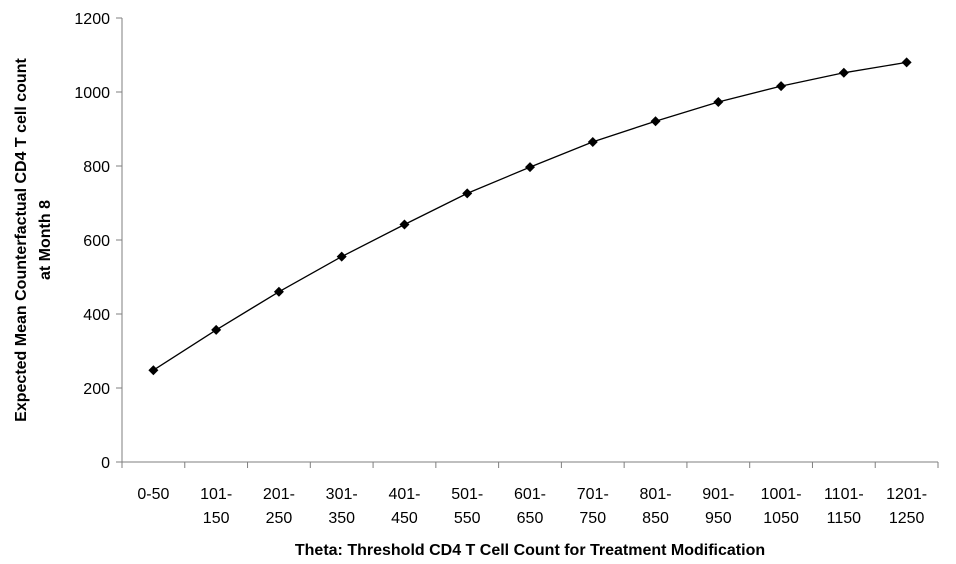  Describe the element at coordinates (216, 506) in the screenshot. I see `x-tick-label: 101-150` at that location.